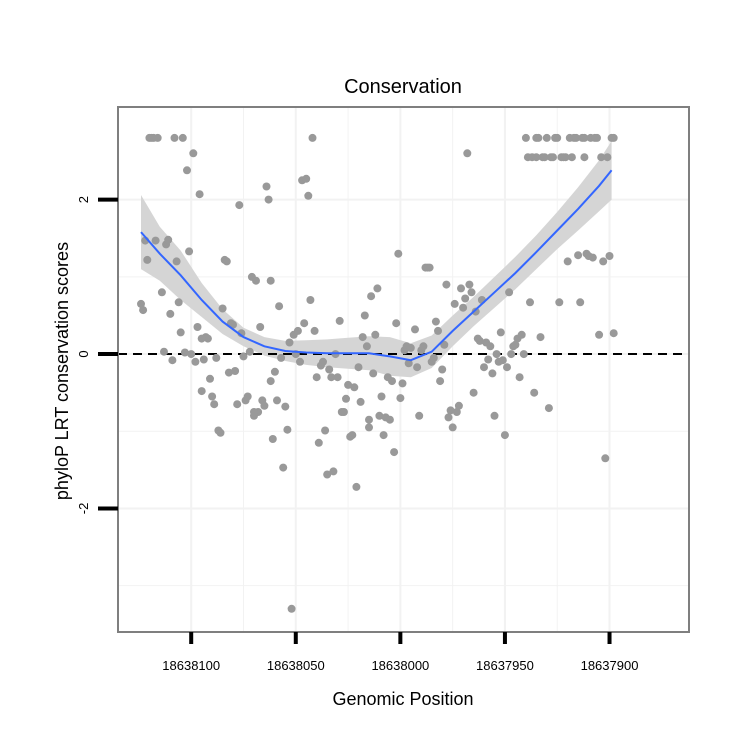 The height and width of the screenshot is (750, 750). Describe the element at coordinates (403, 87) in the screenshot. I see `chart-title: Conservation` at that location.